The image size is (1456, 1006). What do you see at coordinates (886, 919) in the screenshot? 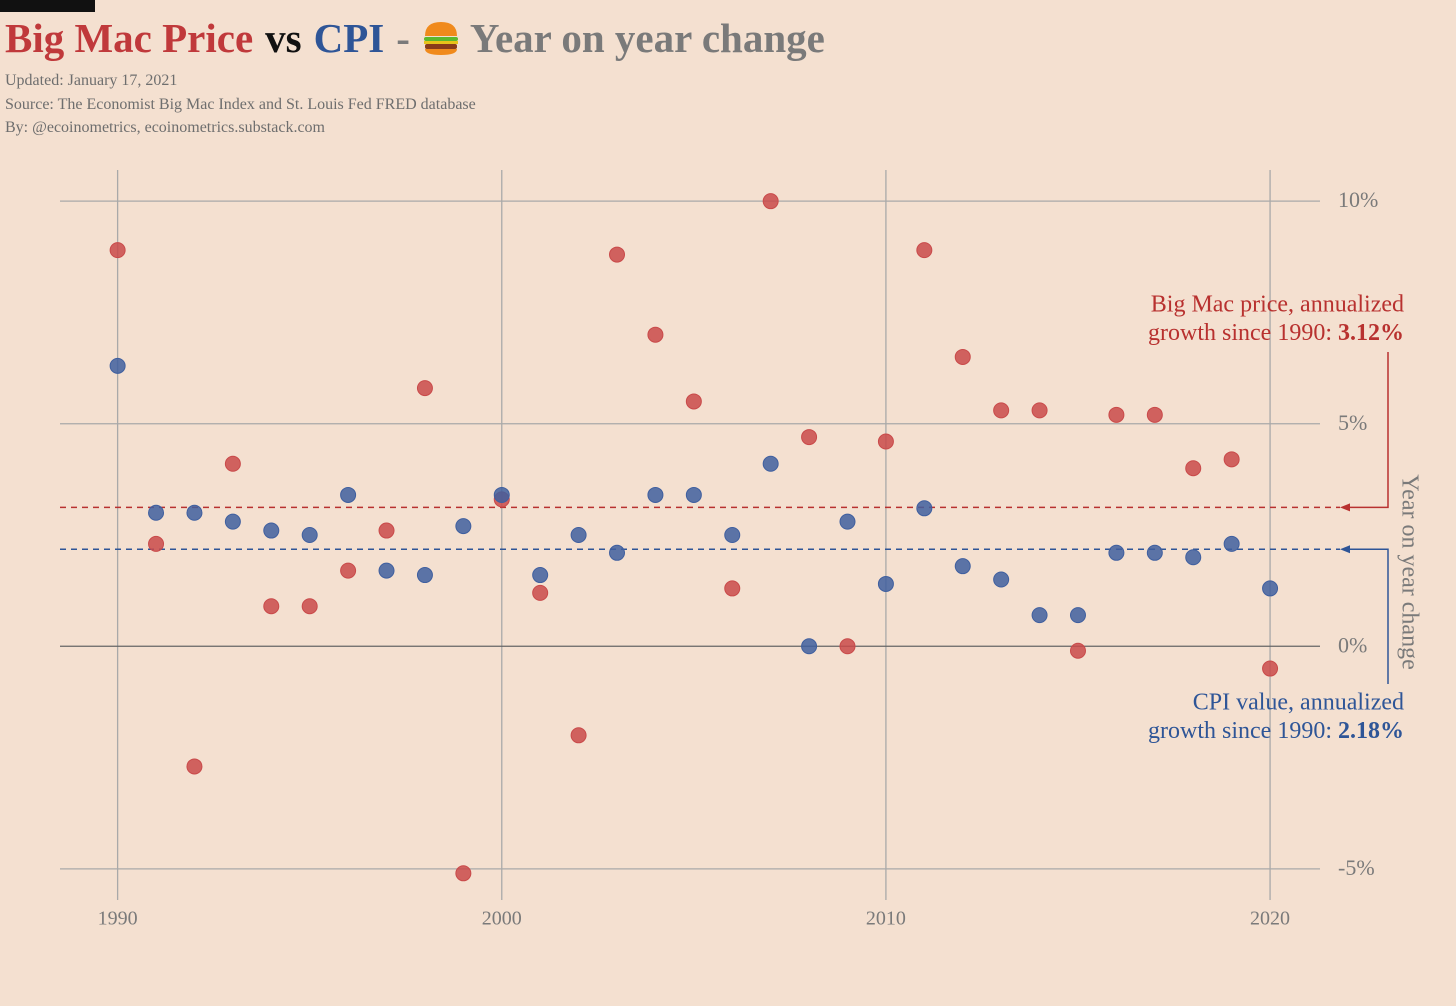
I see `x-tick-label: 2010` at bounding box center [886, 919].